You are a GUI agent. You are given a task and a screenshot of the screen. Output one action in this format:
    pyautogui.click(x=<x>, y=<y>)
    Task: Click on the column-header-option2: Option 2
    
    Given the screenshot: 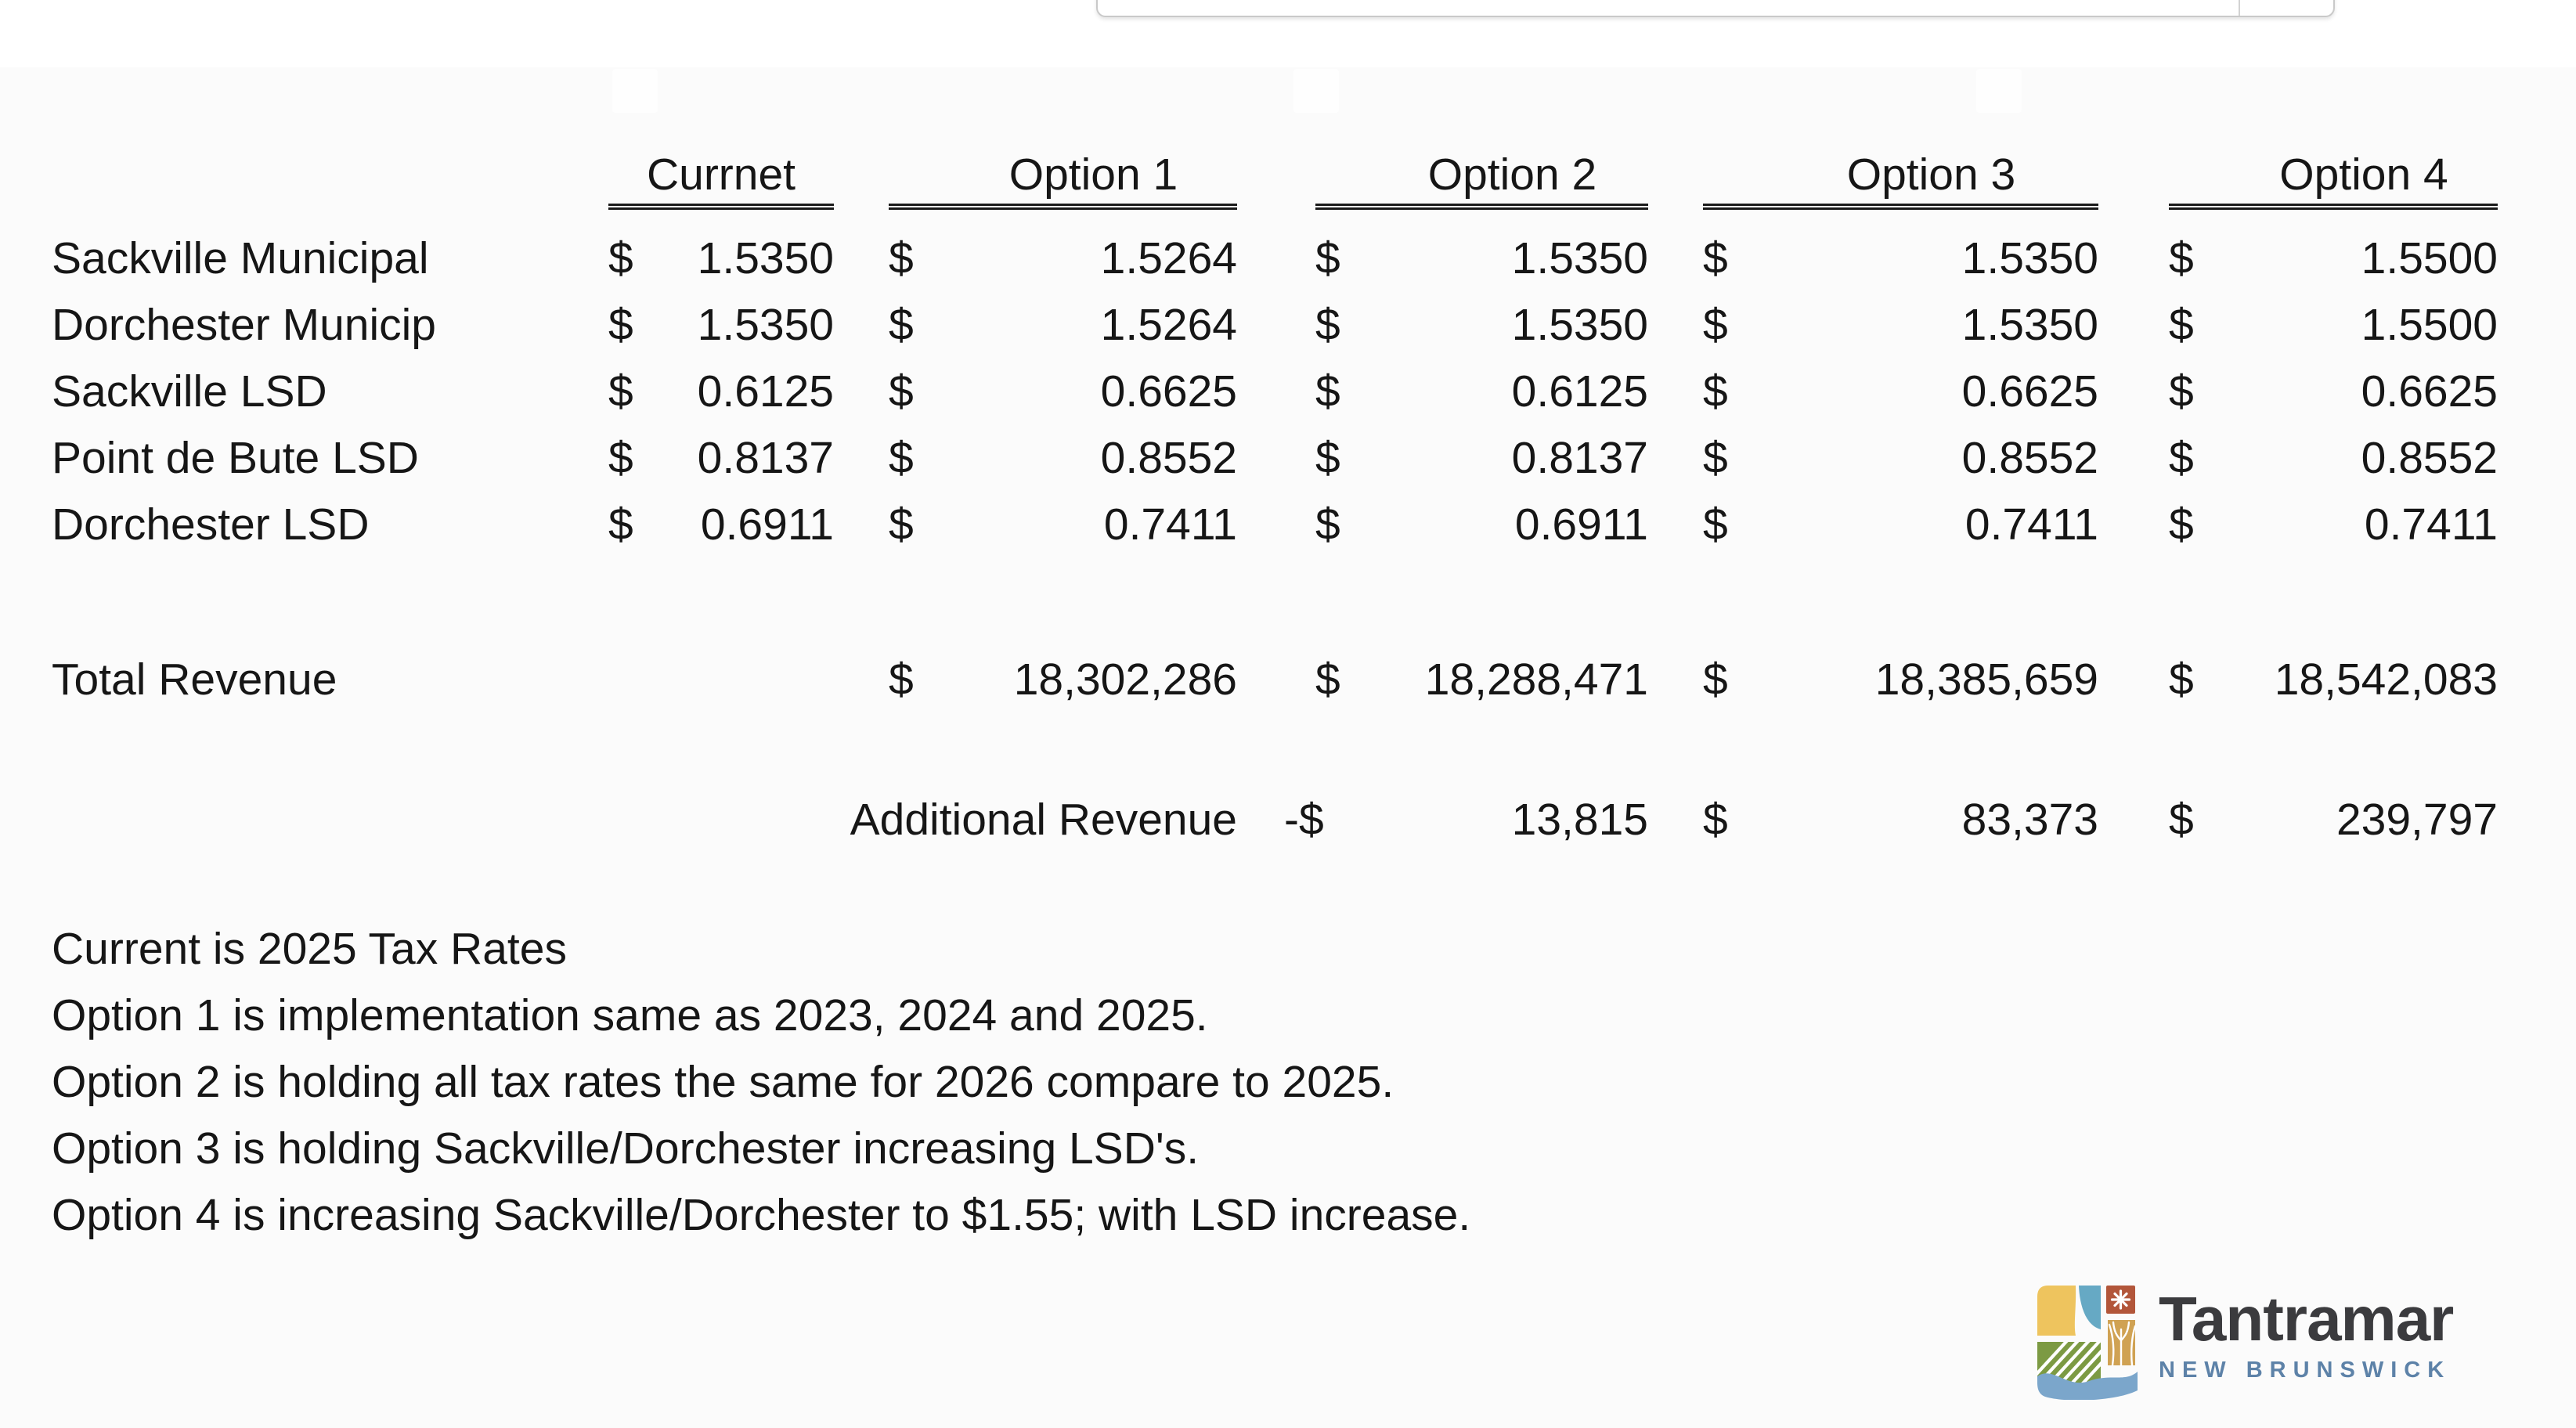 What is the action you would take?
    pyautogui.click(x=1481, y=179)
    